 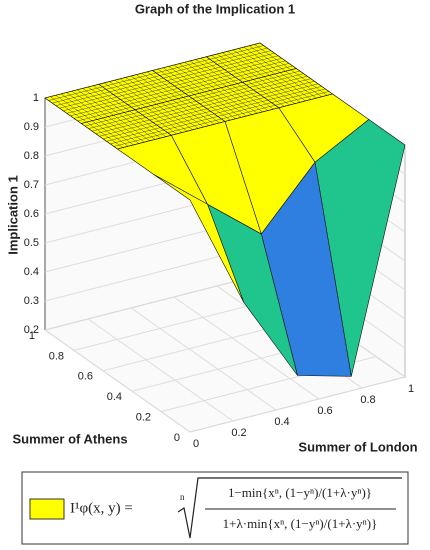 I want to click on z-tick-label: 0.5, so click(x=31, y=243).